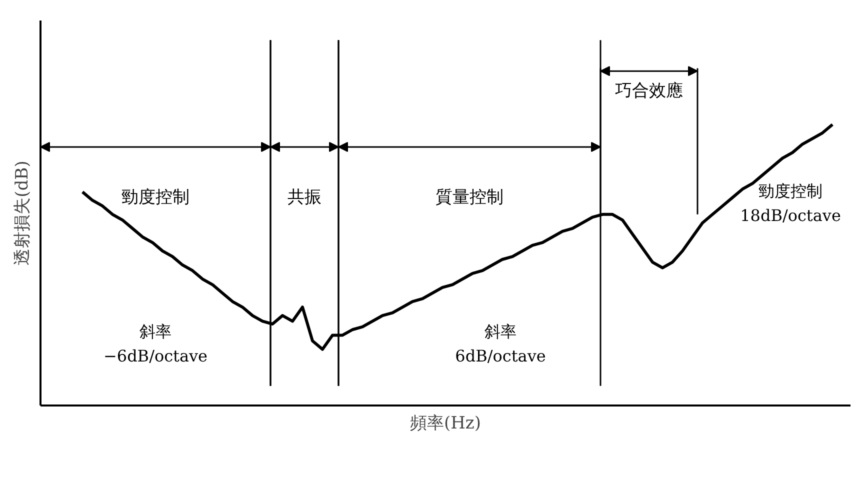 The width and height of the screenshot is (861, 477). Describe the element at coordinates (790, 203) in the screenshot. I see `annotation: 勁度控制 18dB/octave` at that location.